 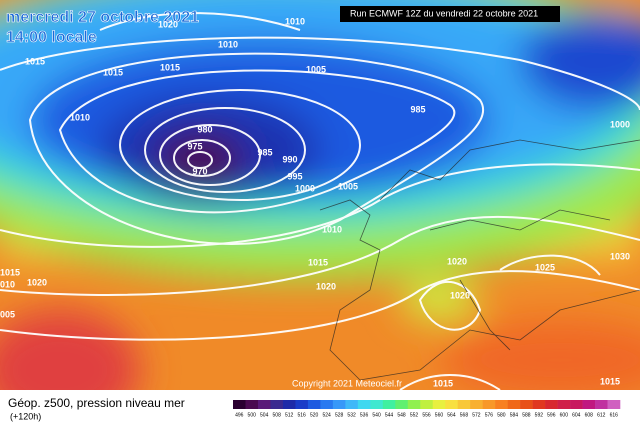 What do you see at coordinates (501, 415) in the screenshot?
I see `legend-tick: 580` at bounding box center [501, 415].